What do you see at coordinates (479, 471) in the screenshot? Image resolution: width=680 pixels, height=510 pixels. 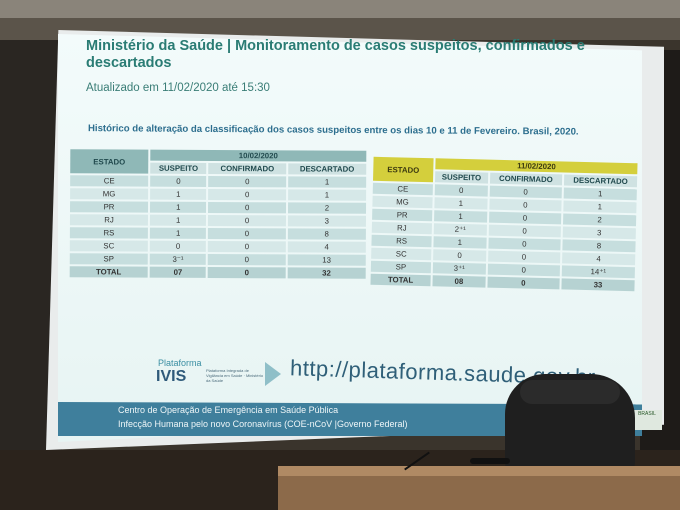 I see `desk-top` at bounding box center [479, 471].